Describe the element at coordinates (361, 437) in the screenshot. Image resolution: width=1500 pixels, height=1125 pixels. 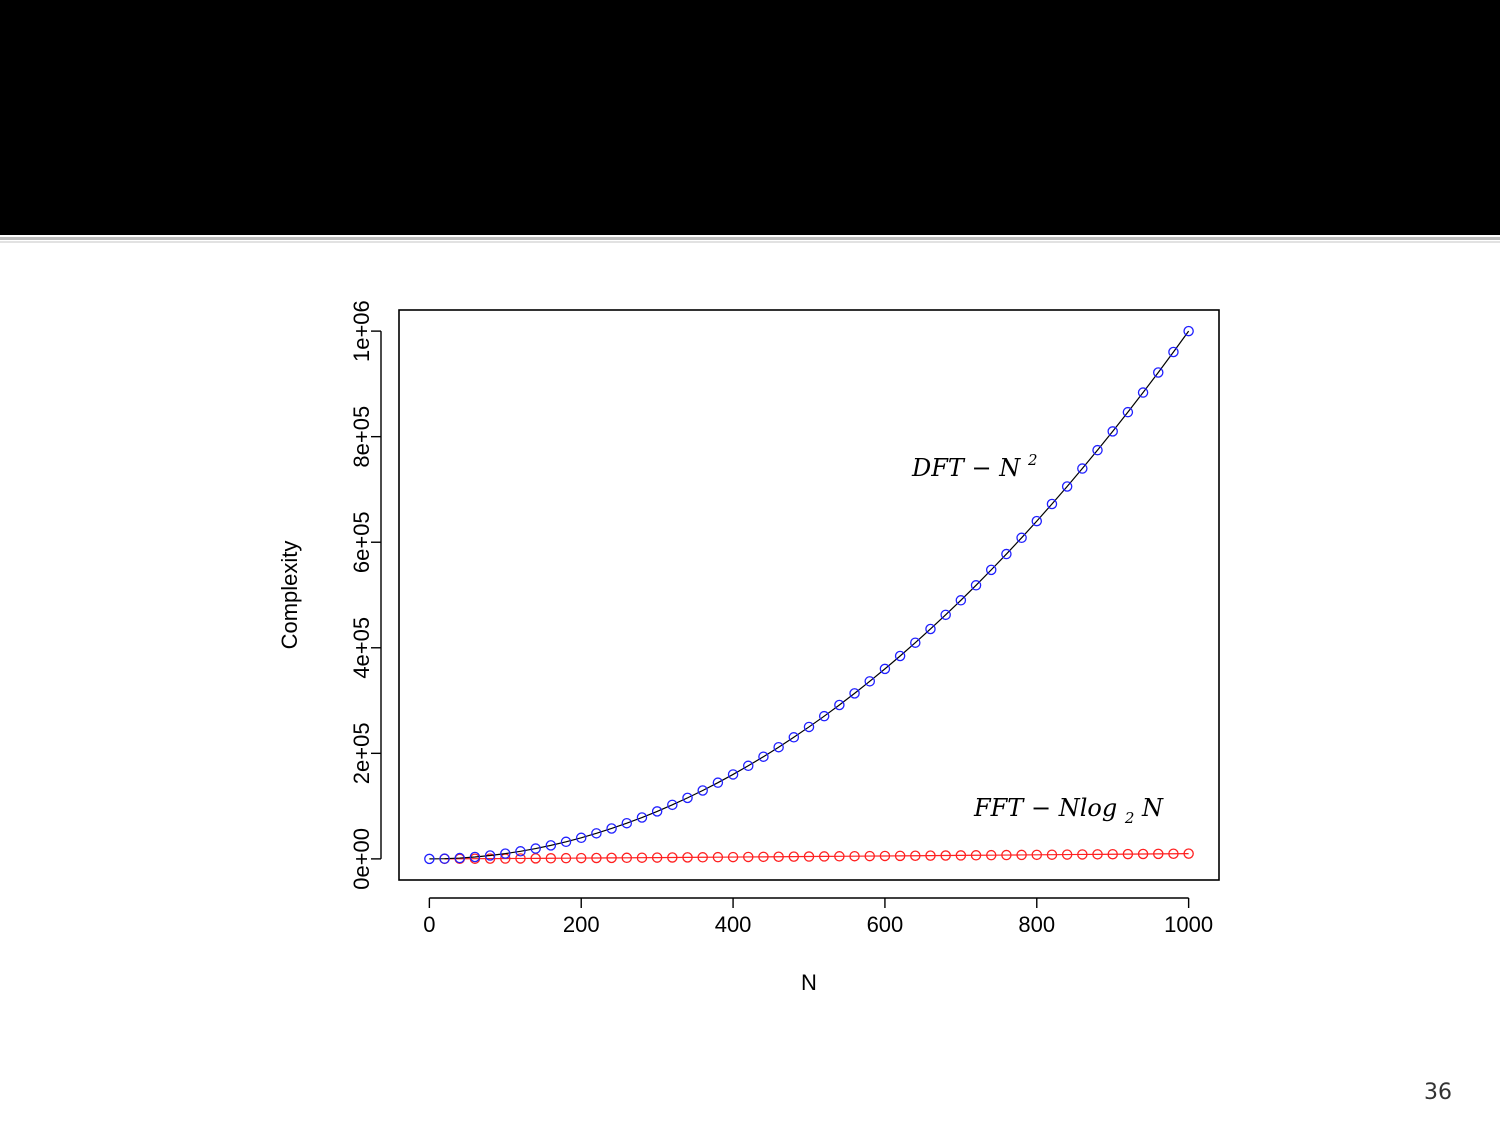
I see `y-tick-label: 8e+05` at that location.